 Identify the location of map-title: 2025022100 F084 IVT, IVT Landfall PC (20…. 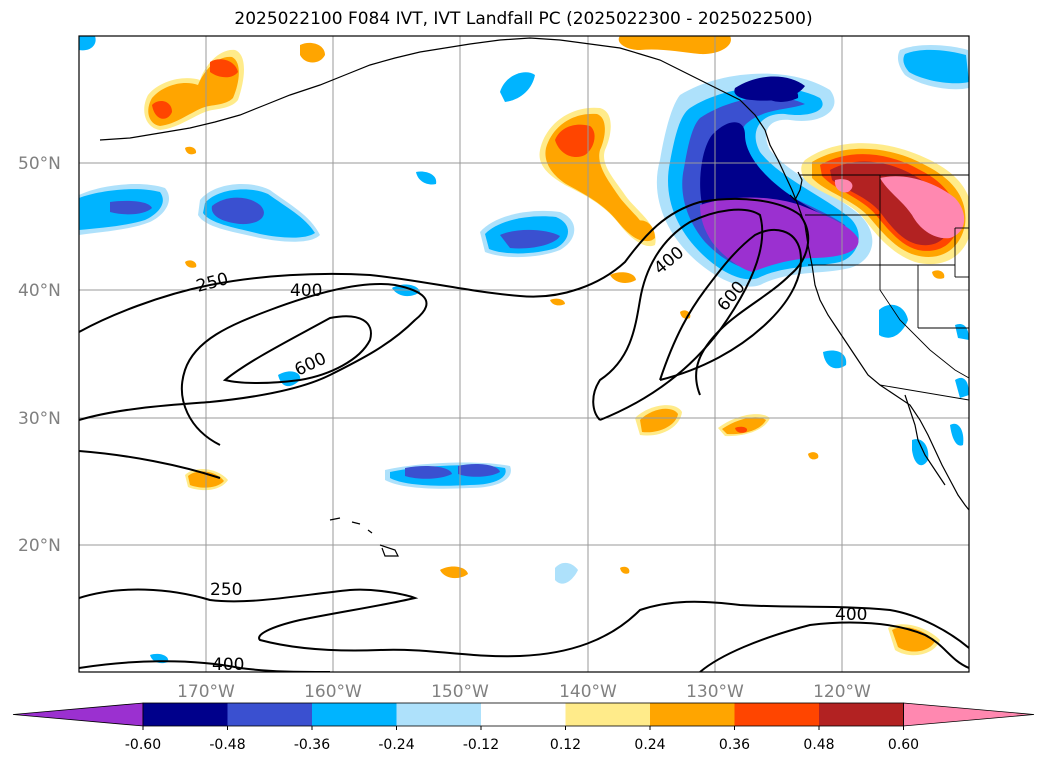
(523, 19).